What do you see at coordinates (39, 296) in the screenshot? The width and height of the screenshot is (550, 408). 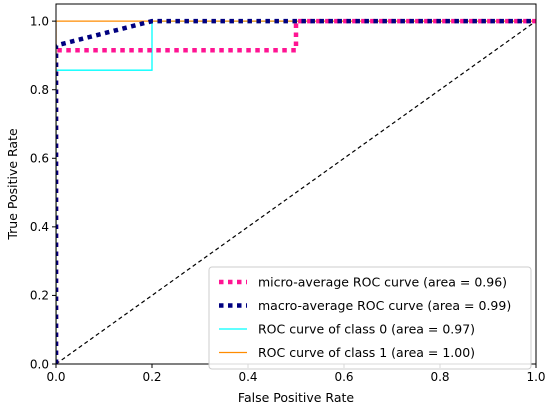 I see `y-tick-label-1: 0.2` at bounding box center [39, 296].